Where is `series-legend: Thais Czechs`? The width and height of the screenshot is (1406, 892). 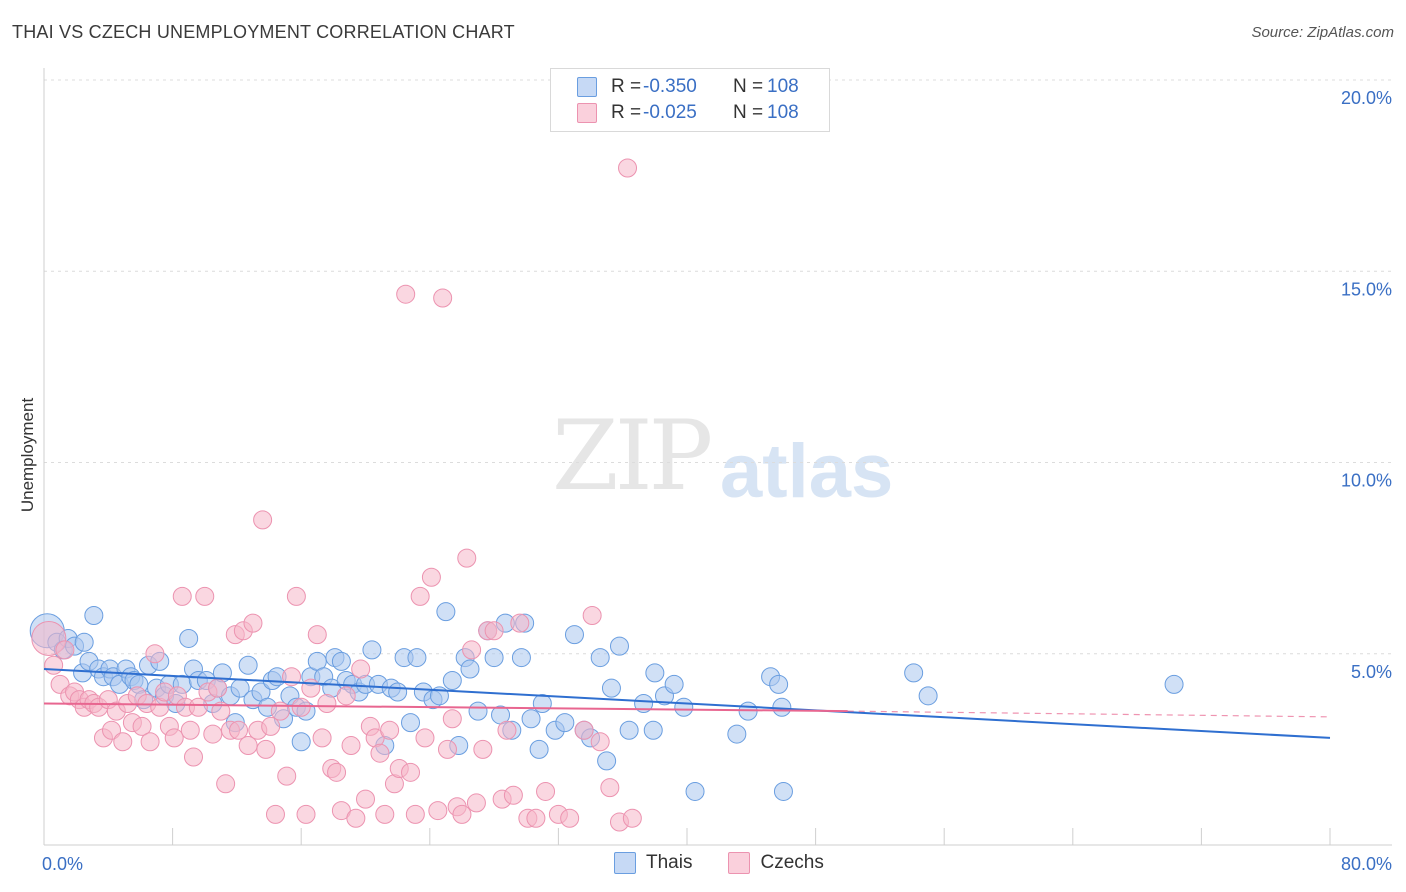 series-legend: Thais Czechs is located at coordinates (737, 863).